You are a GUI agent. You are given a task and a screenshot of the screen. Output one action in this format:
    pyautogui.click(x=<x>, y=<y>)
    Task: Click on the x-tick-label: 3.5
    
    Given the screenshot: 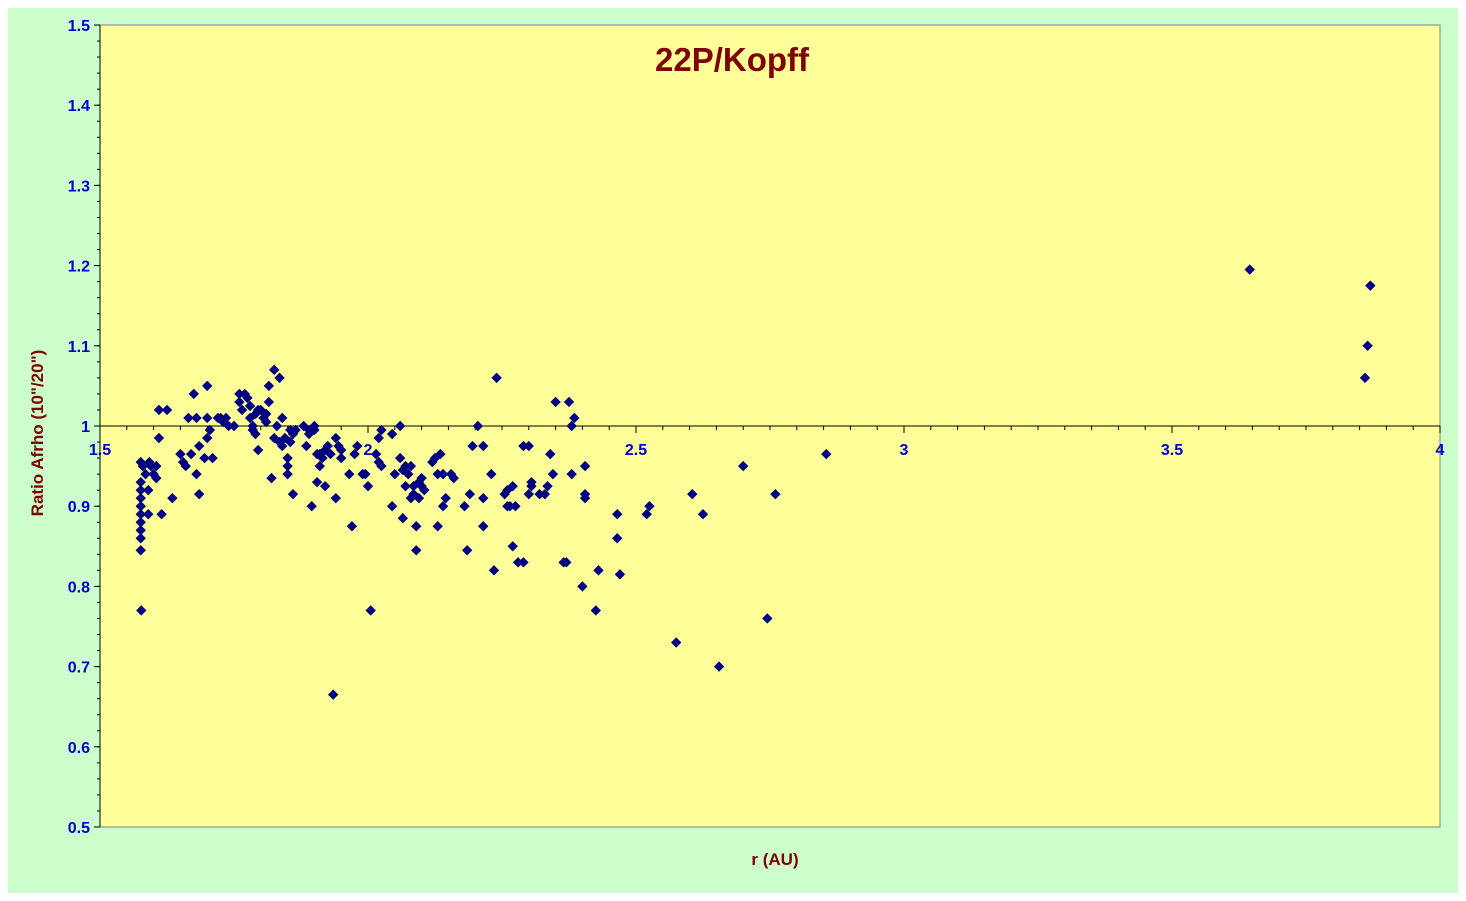 What is the action you would take?
    pyautogui.click(x=1172, y=450)
    